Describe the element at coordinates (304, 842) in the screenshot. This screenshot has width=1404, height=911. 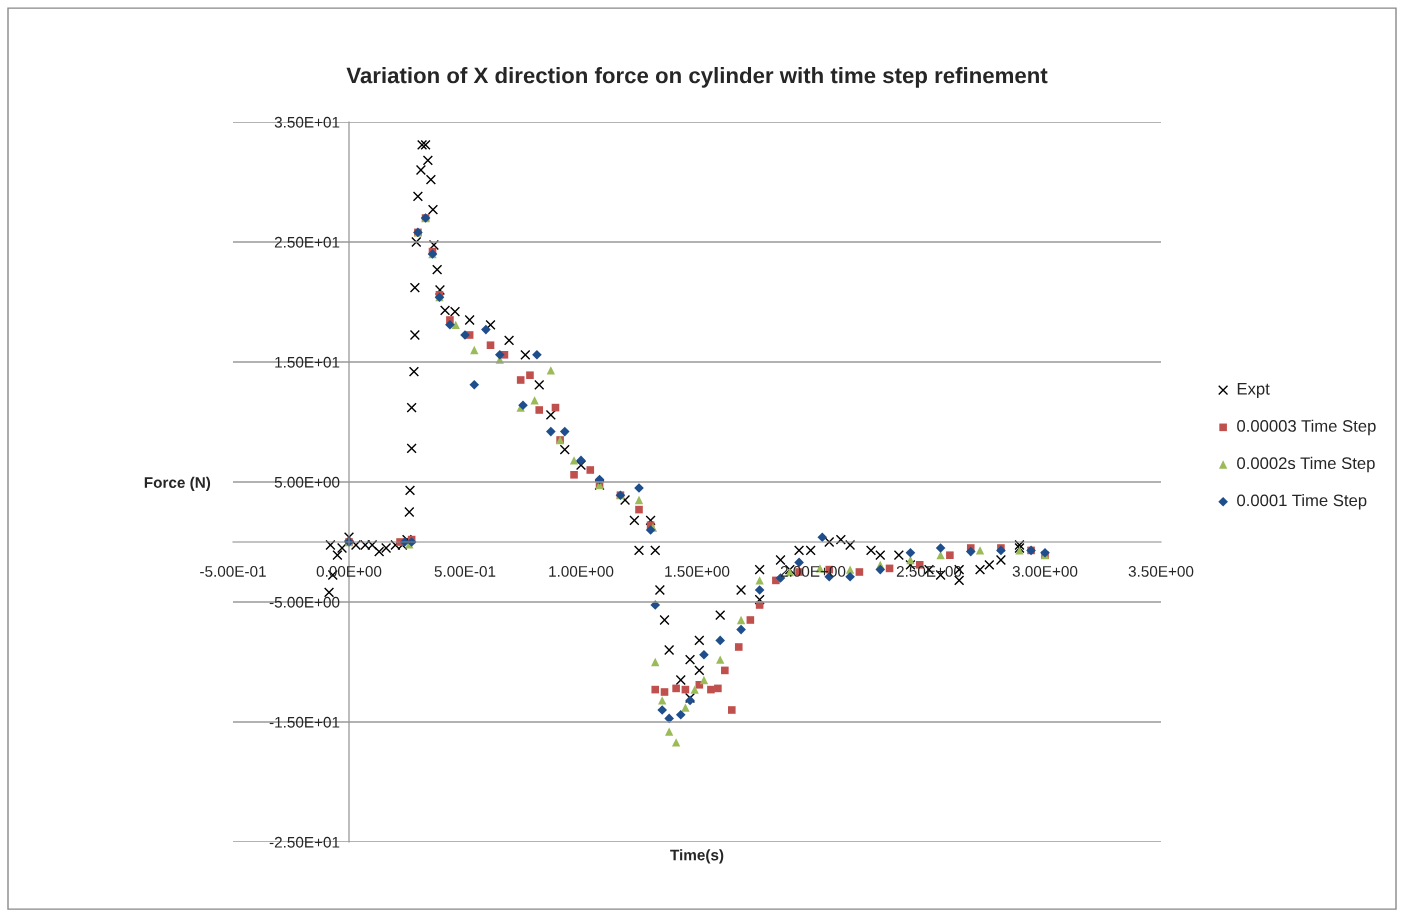
I see `y-tick-label: -2.50E+01` at that location.